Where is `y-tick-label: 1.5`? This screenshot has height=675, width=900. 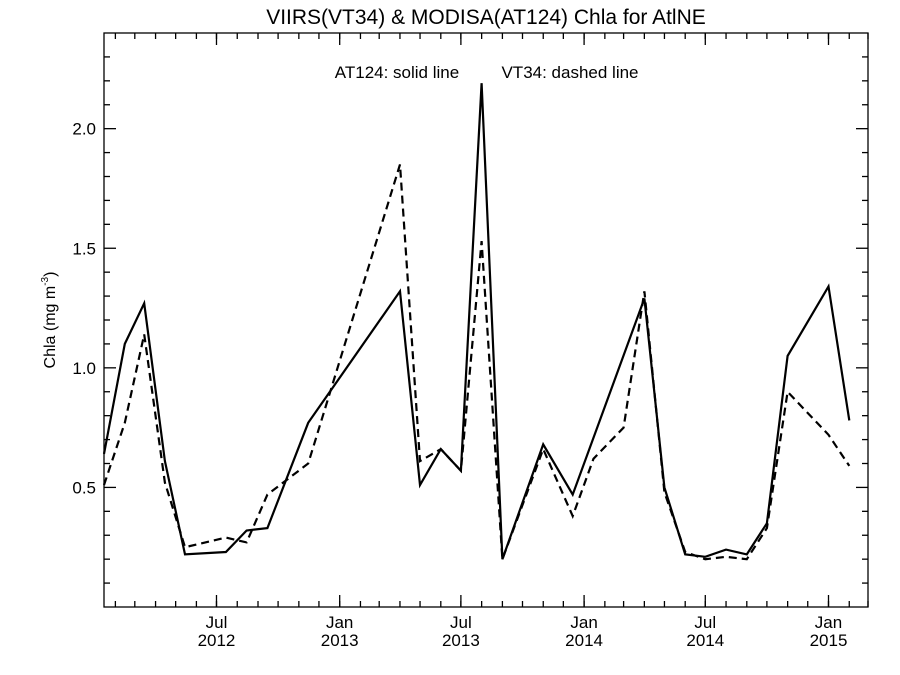
y-tick-label: 1.5 is located at coordinates (84, 248).